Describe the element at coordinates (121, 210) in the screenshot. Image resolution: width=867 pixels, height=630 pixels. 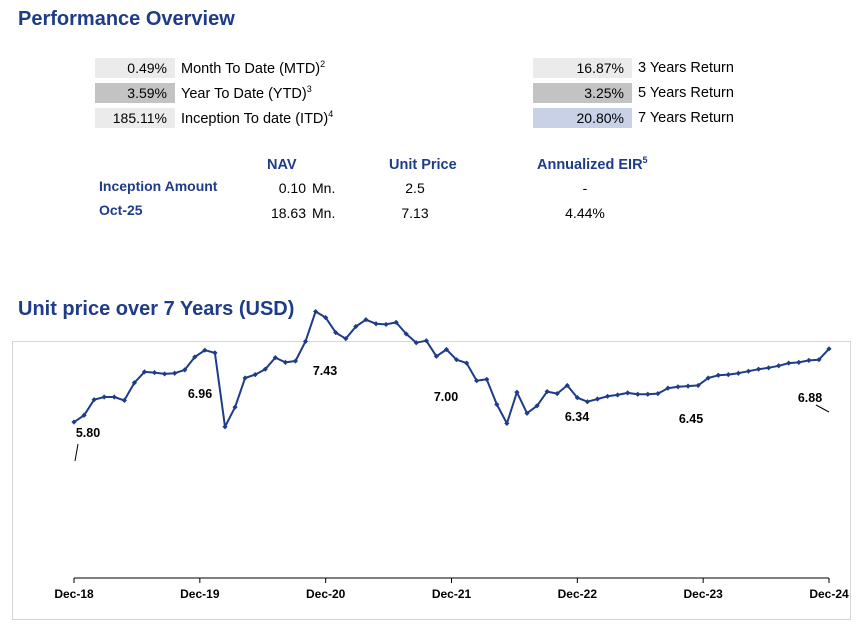
I see `row-label-current: Oct-25` at that location.